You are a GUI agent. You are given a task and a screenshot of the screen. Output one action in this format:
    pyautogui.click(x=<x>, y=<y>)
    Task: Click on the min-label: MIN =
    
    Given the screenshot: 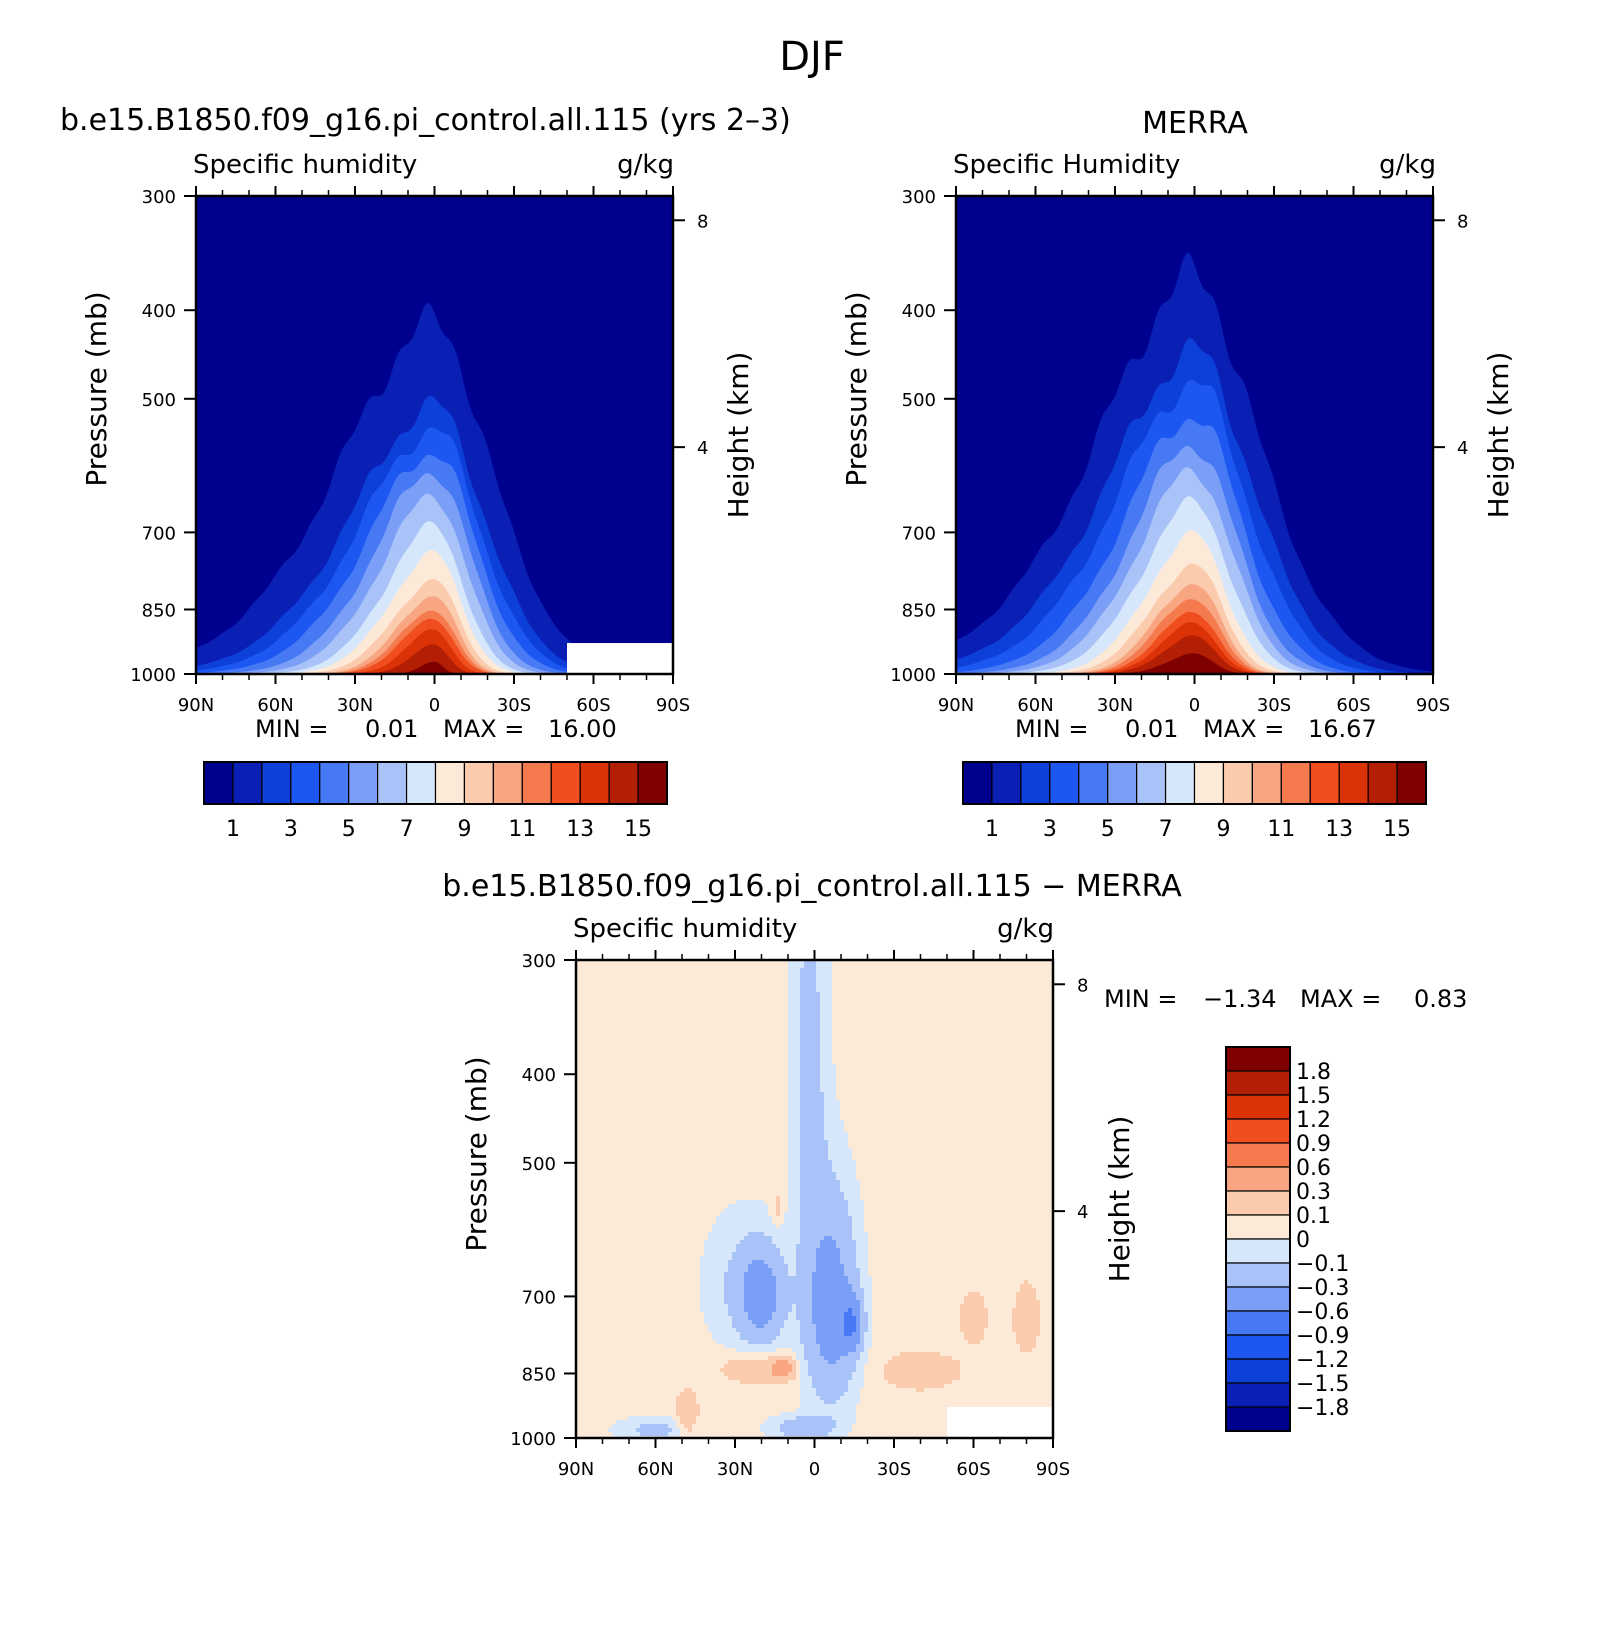 What is the action you would take?
    pyautogui.click(x=1140, y=999)
    